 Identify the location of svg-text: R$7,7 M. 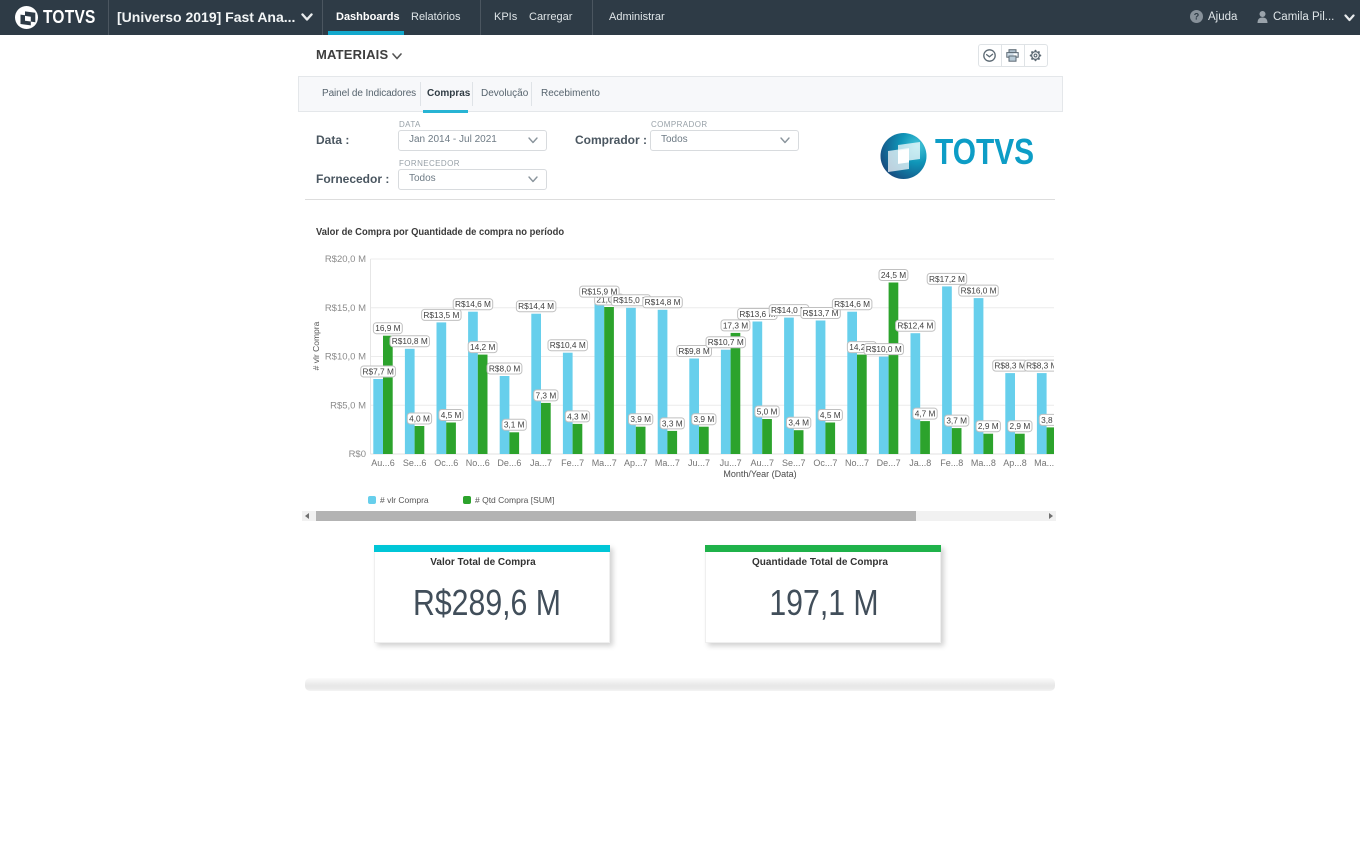
(378, 371).